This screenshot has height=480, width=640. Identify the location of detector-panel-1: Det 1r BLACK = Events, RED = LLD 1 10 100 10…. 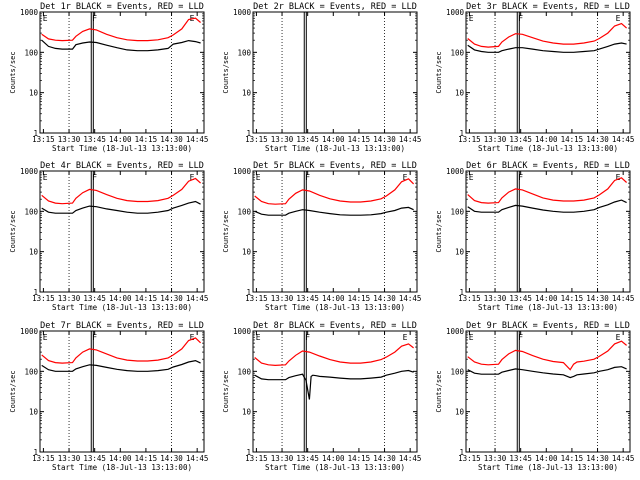
(108, 77).